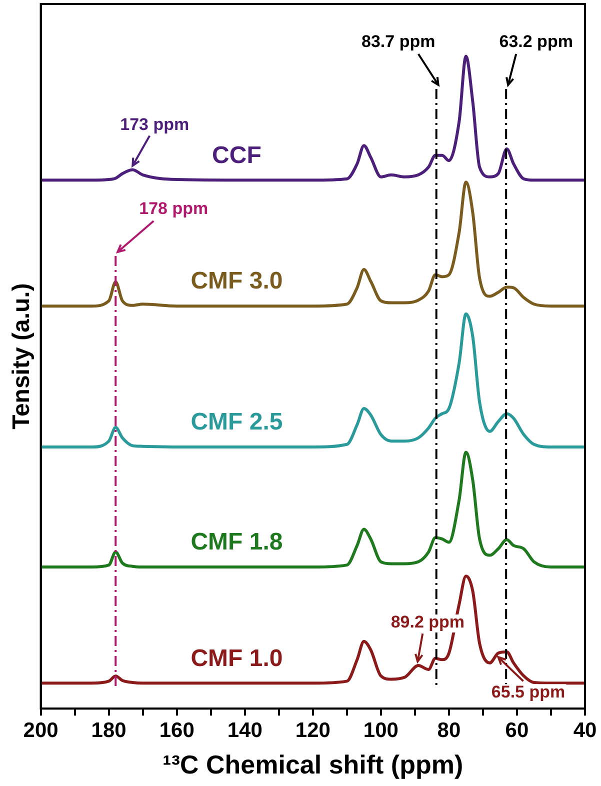  What do you see at coordinates (236, 422) in the screenshot?
I see `series-label: CMF 2.5` at bounding box center [236, 422].